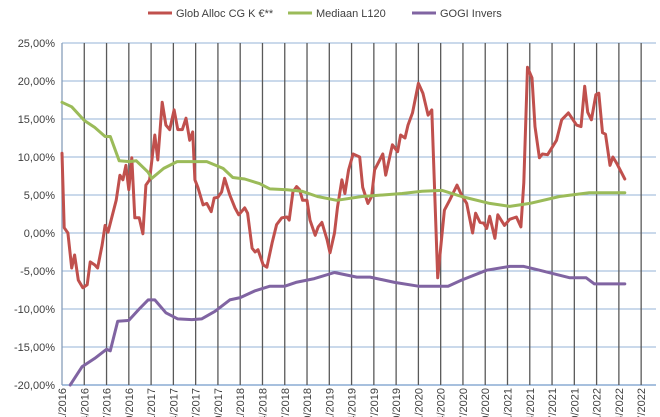  What do you see at coordinates (598, 402) in the screenshot?
I see `x-tick-label: 1/01/2022` at bounding box center [598, 402].